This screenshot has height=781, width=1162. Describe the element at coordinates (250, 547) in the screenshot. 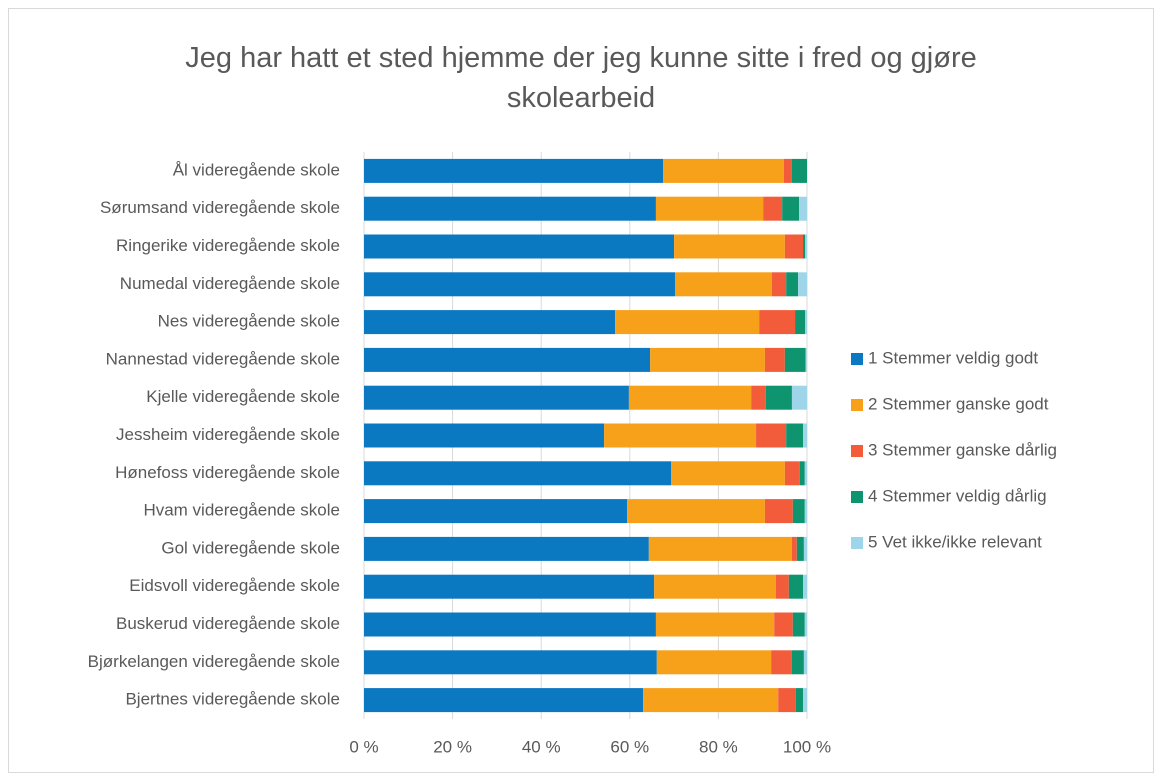

I see `y-tick-label: Gol videregående skole` at that location.